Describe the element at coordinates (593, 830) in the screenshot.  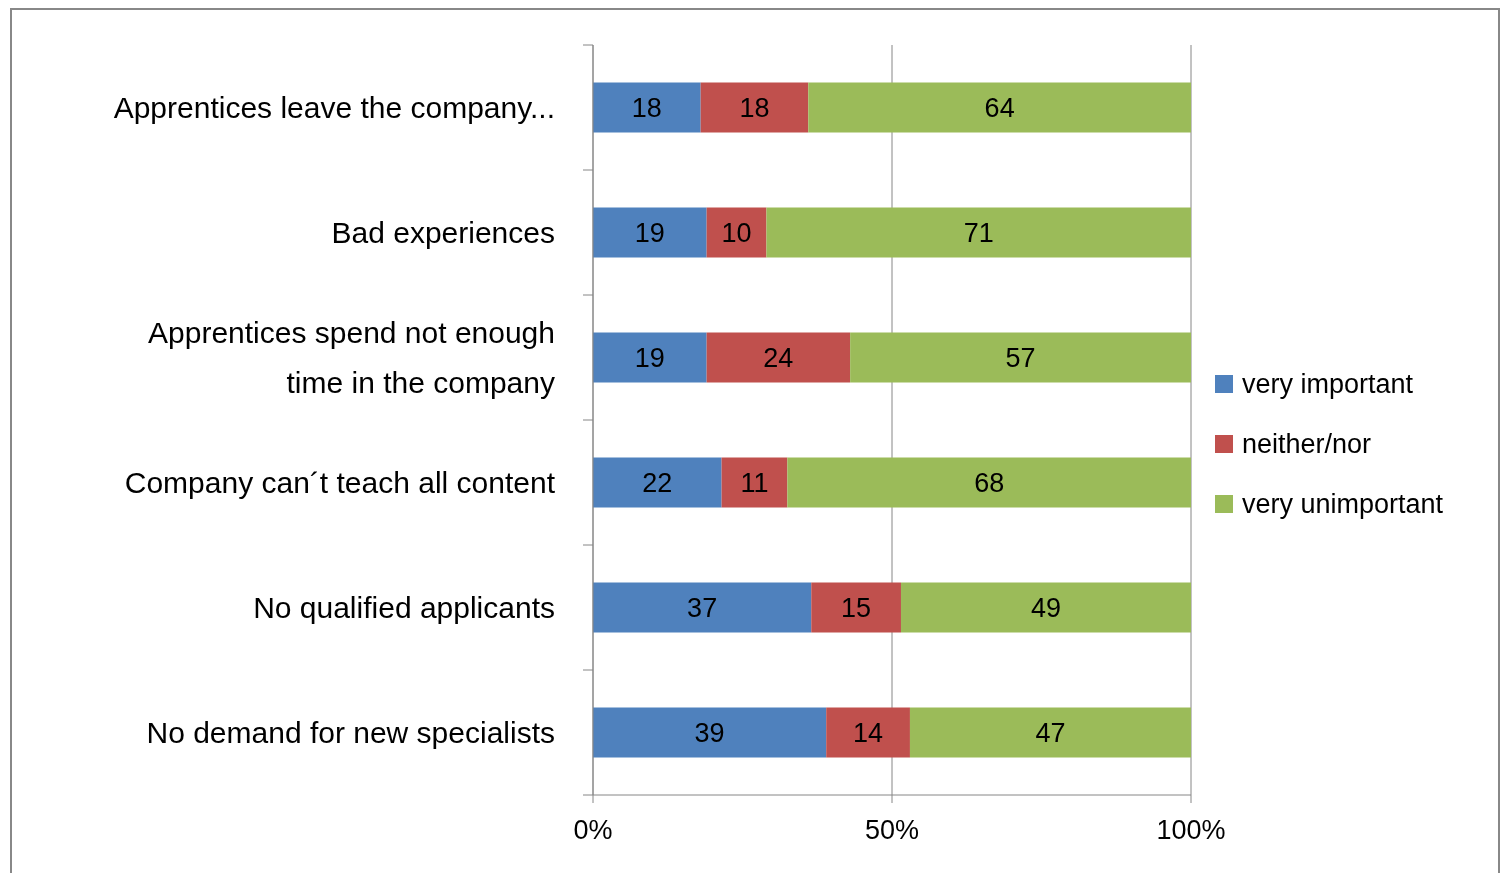
I see `x-tick-label: 0%` at that location.